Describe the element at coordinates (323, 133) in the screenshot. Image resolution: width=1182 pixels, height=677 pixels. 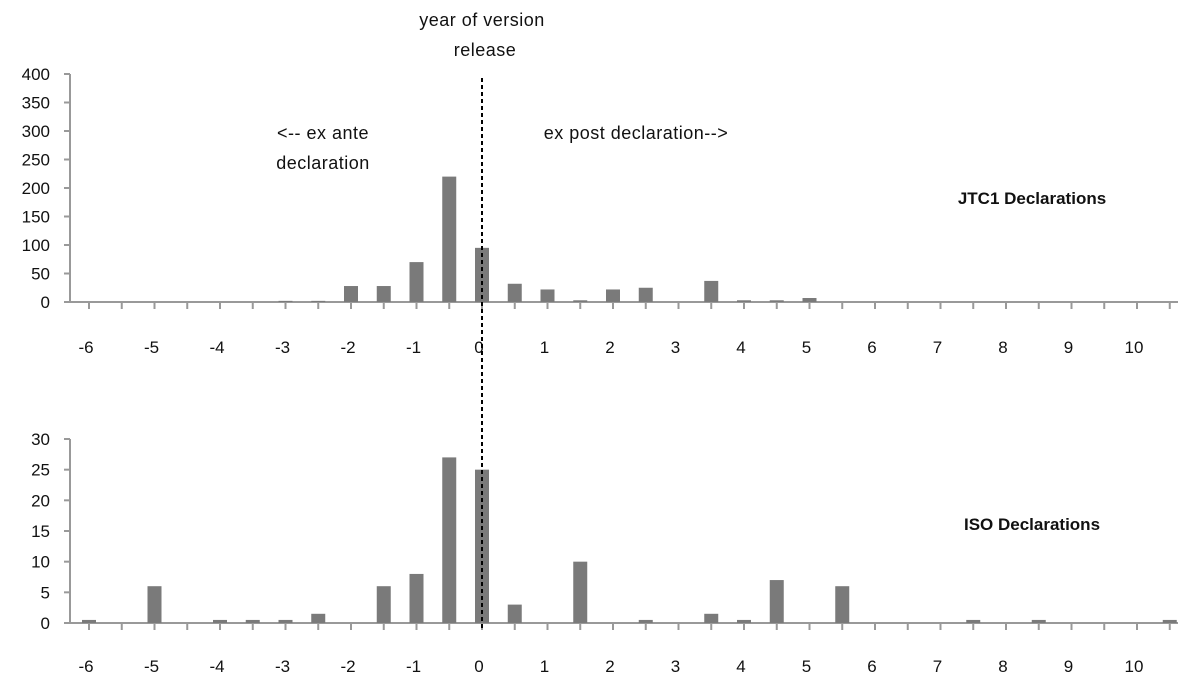
I see `exante-annotation-line1: <-- ex ante` at that location.